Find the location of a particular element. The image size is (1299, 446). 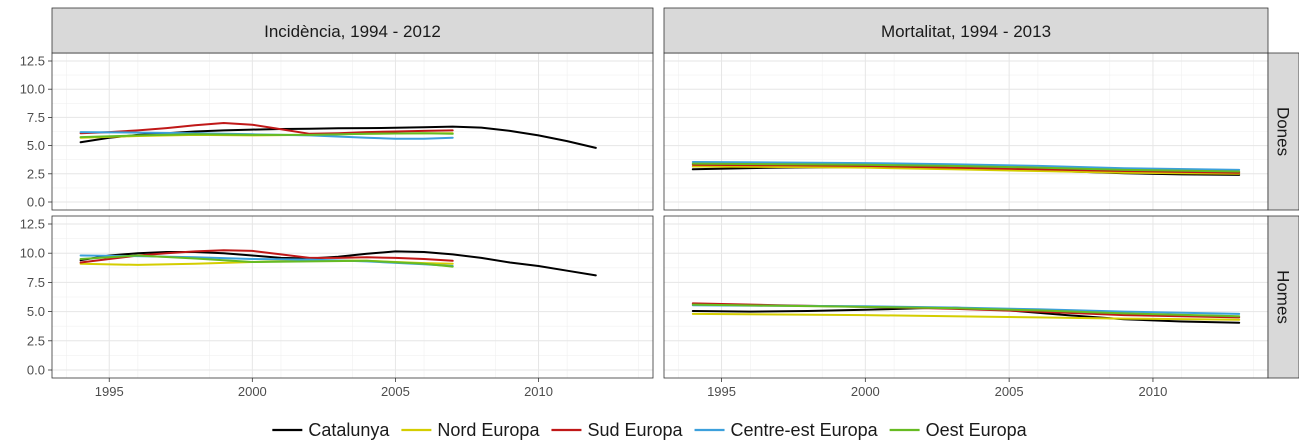

strip-top-mortalitat: Mortalitat, 1994 - 2013 is located at coordinates (966, 30).